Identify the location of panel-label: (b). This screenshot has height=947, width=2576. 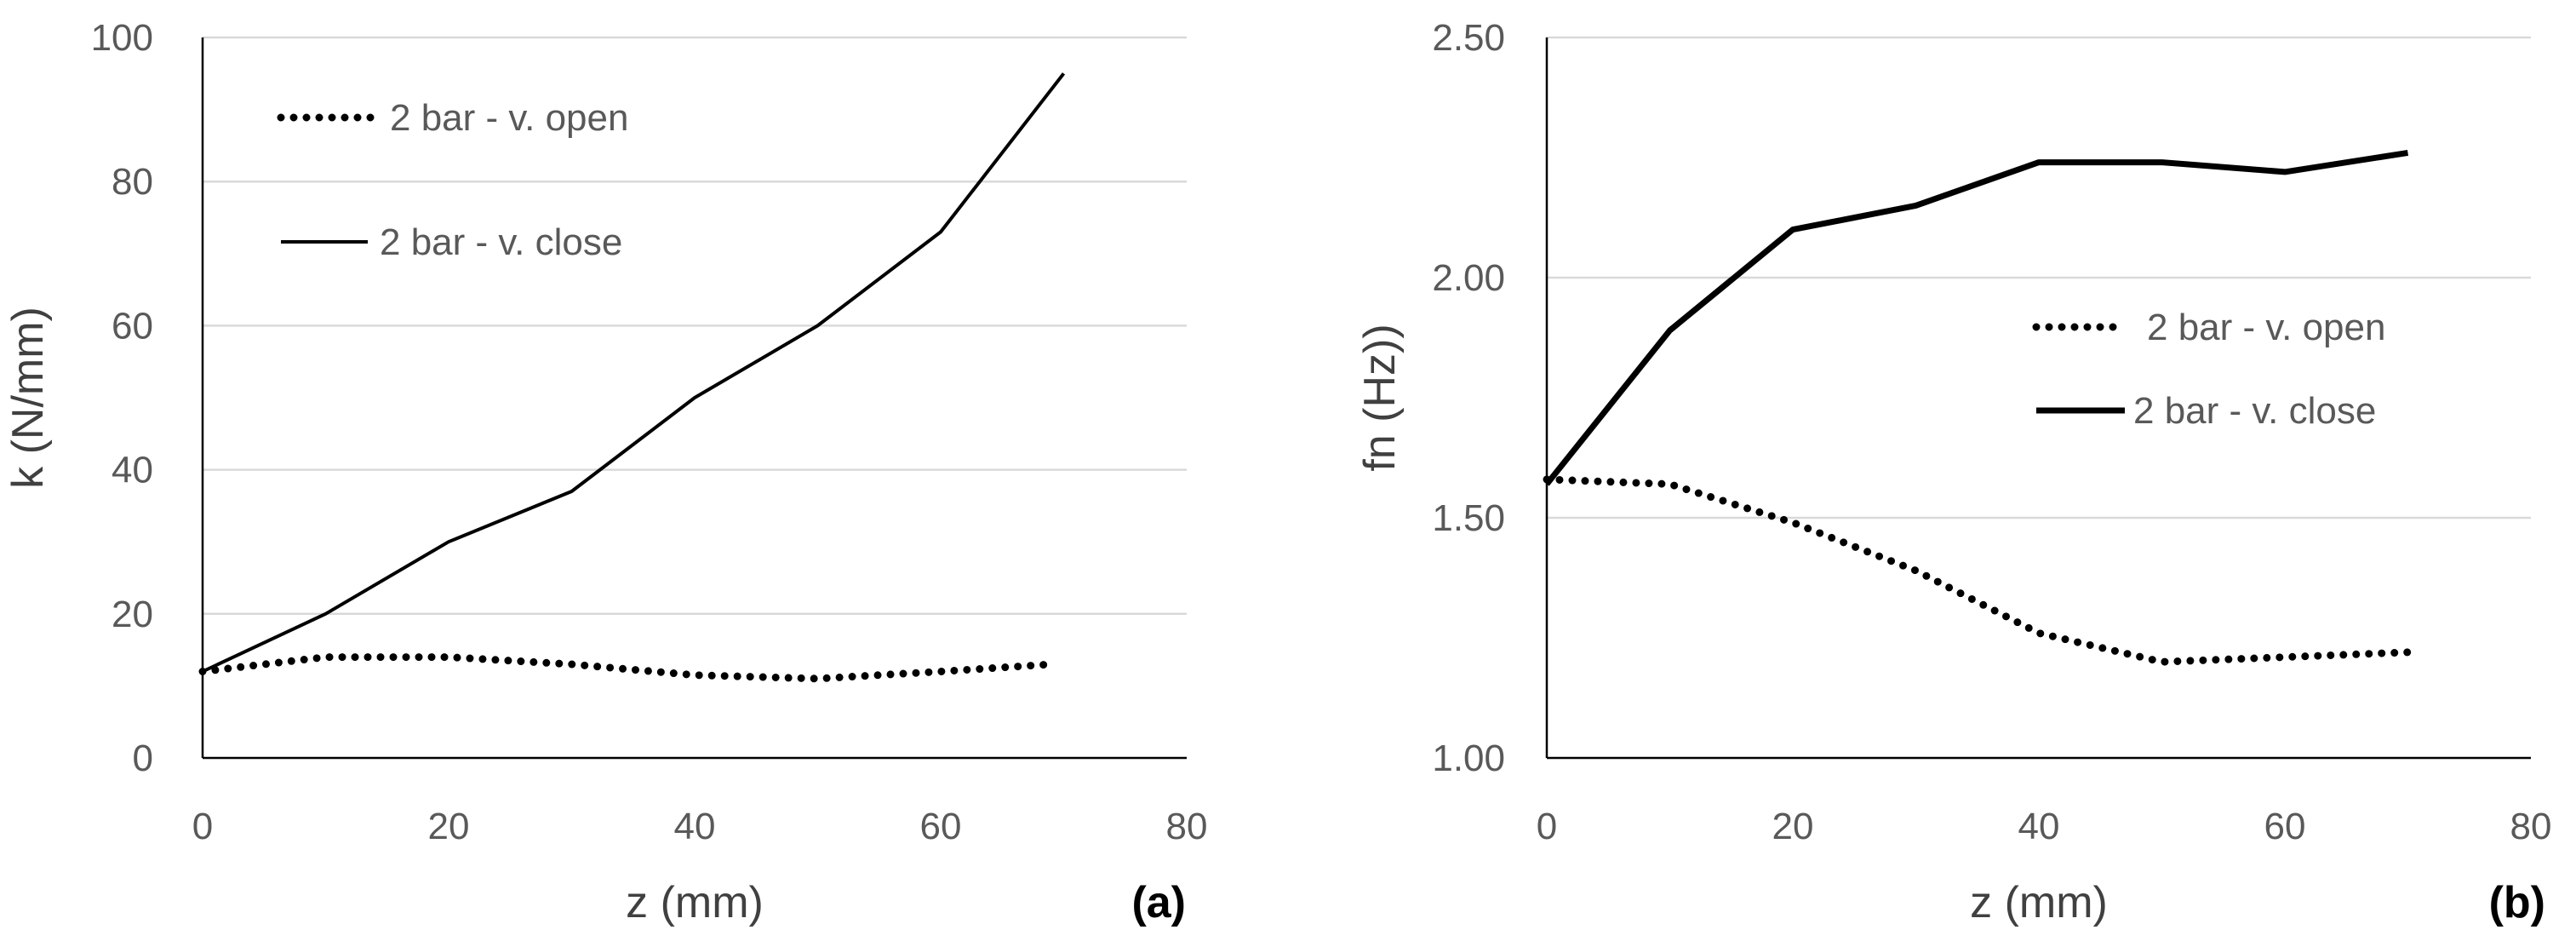
(2517, 902).